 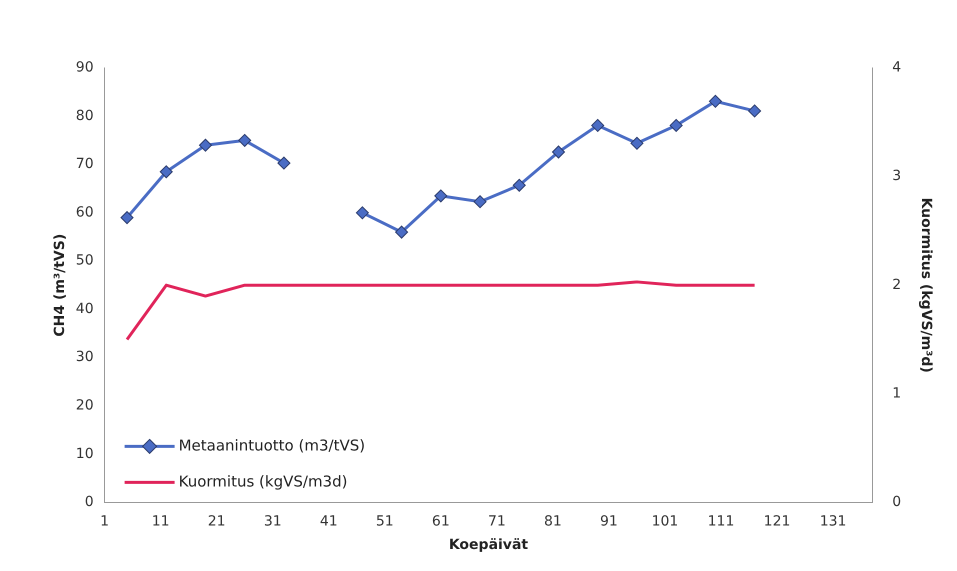 I want to click on x-tick-label: 51, so click(x=385, y=521).